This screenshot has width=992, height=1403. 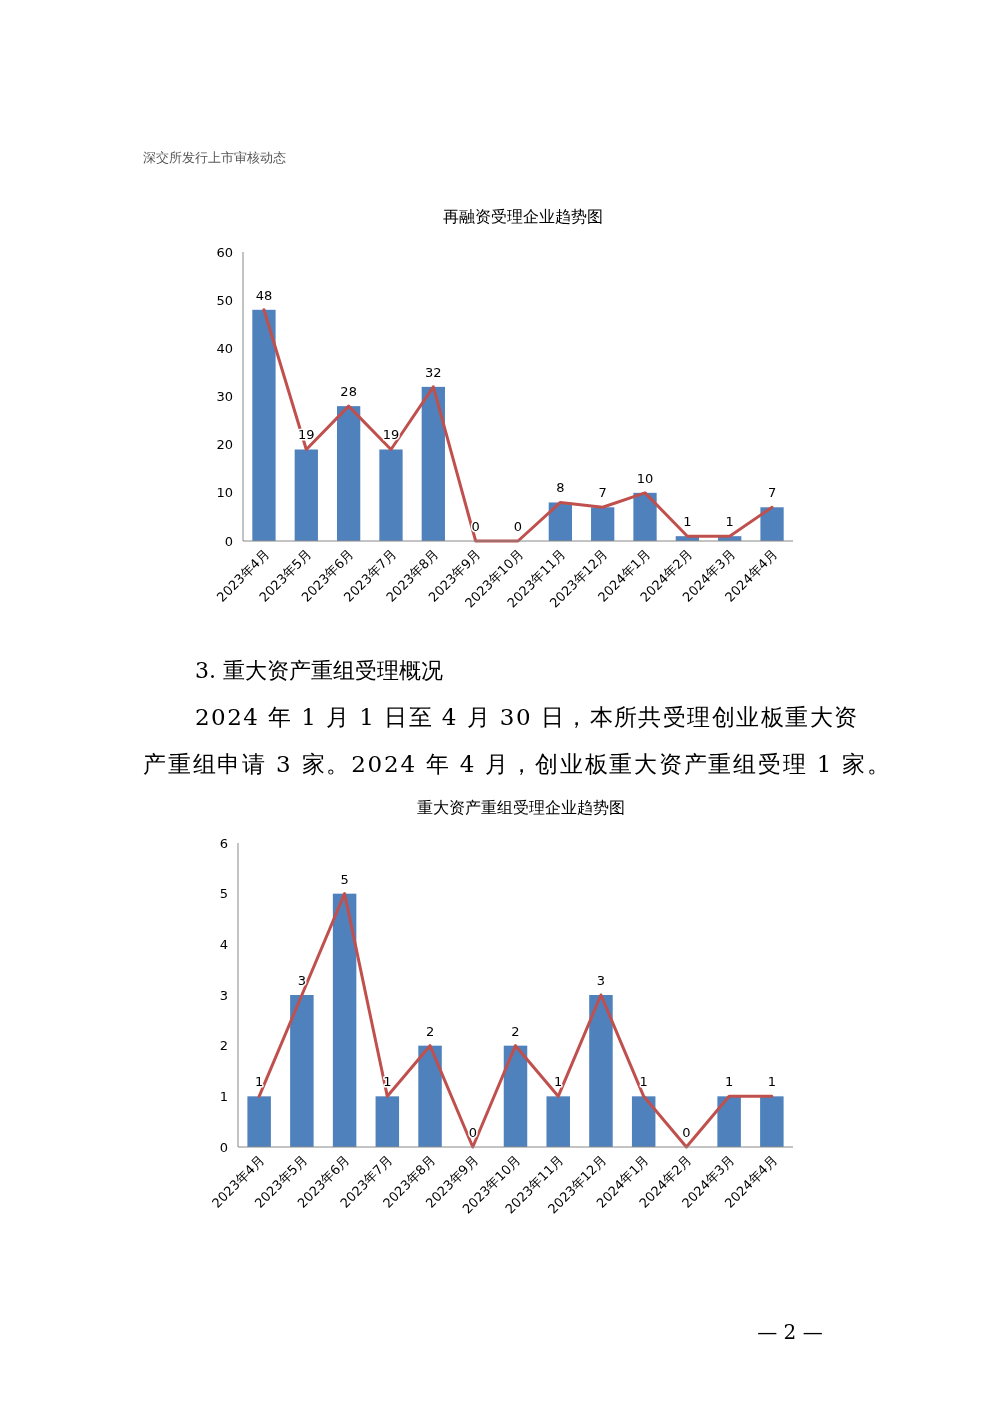 What do you see at coordinates (223, 1096) in the screenshot?
I see `y-tick-label: 1` at bounding box center [223, 1096].